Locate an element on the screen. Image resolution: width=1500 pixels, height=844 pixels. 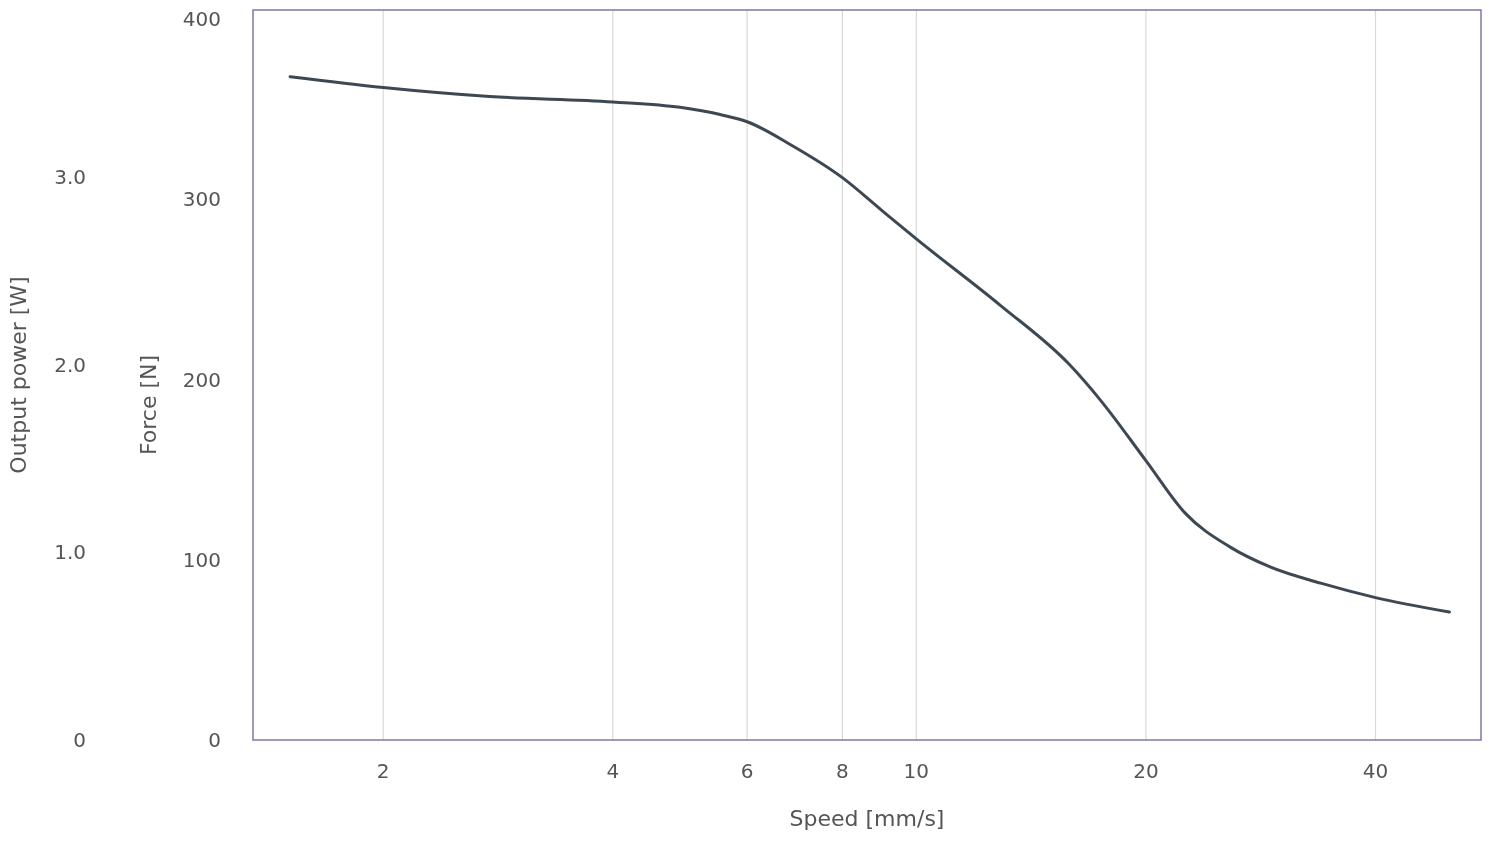
y-tick-label: 100 is located at coordinates (201, 559).